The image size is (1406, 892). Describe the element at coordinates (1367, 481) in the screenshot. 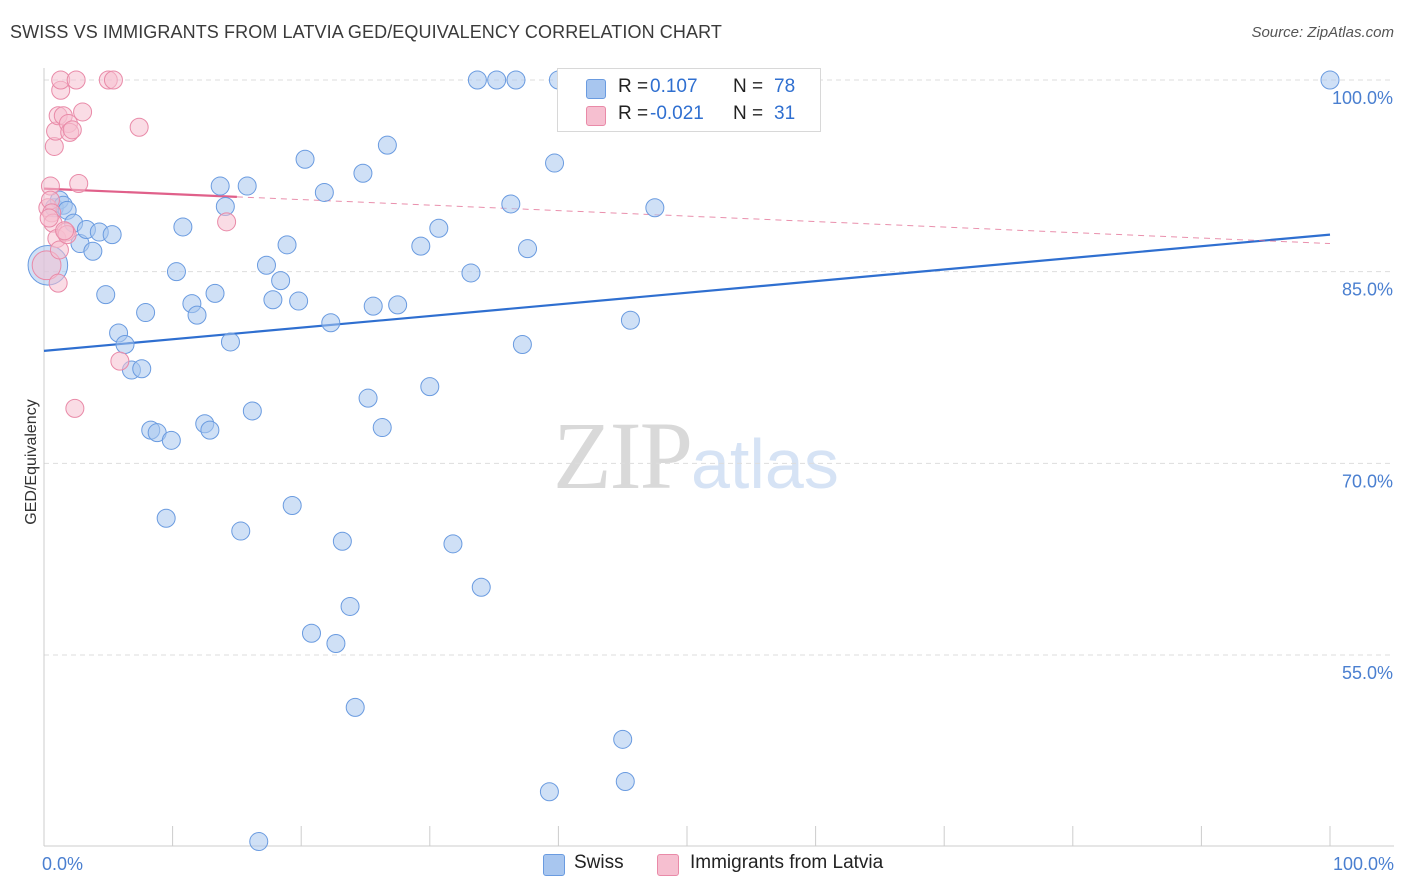

I see `y-tick-label: 70.0%` at that location.